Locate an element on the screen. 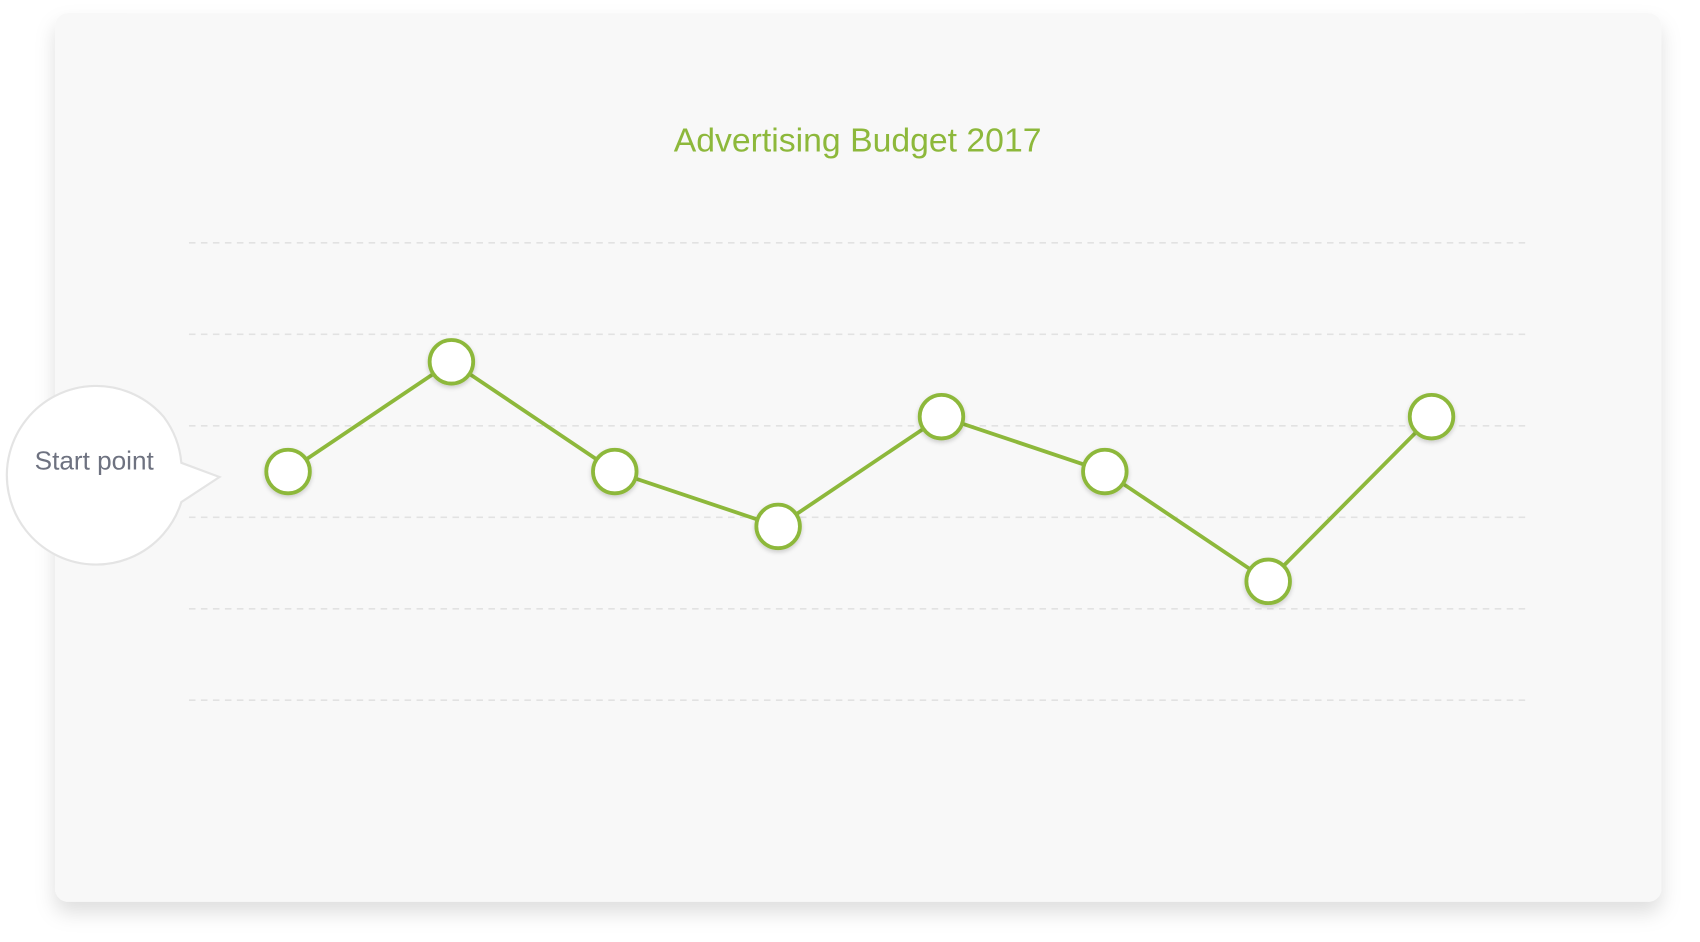 Image resolution: width=1700 pixels, height=942 pixels. callout-text: Start point is located at coordinates (94, 461).